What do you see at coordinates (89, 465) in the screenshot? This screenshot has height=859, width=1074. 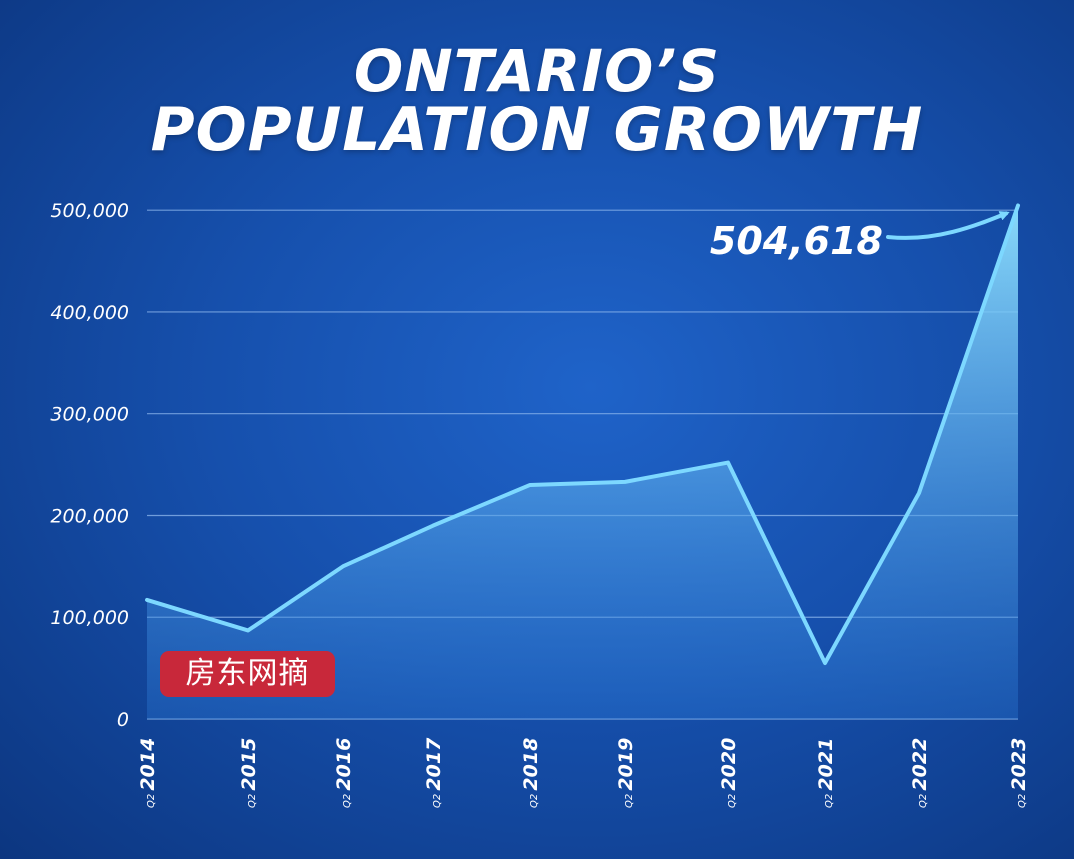 I see `y-axis-ticks: 0 100,000 200,000 300,000 400,000 500,000` at bounding box center [89, 465].